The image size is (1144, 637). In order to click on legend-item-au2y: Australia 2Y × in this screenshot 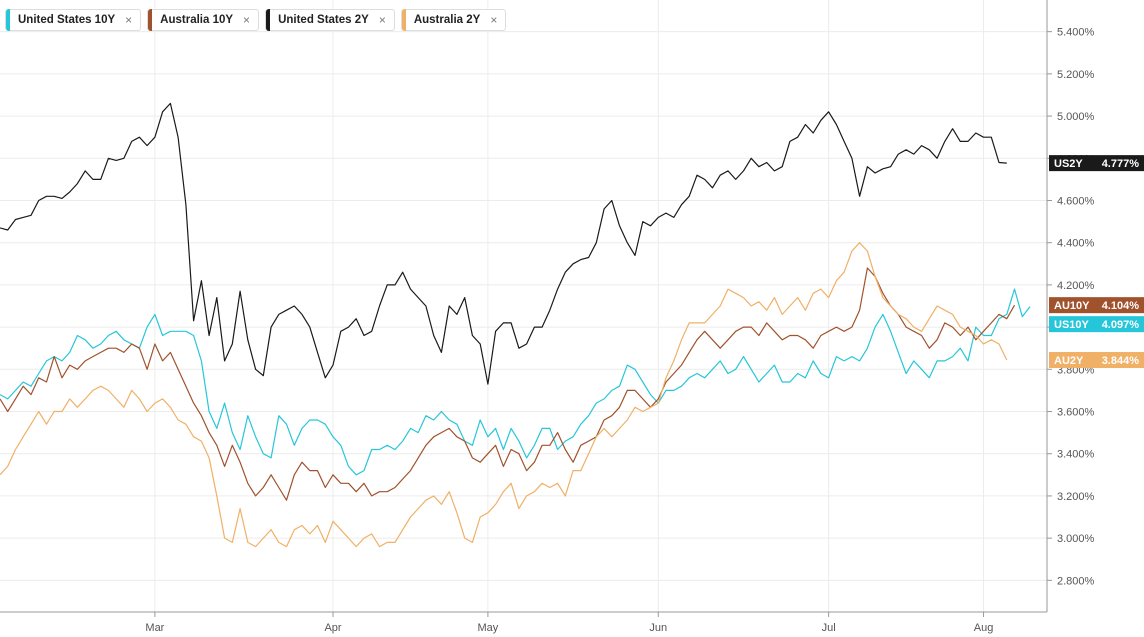, I will do `click(453, 20)`.